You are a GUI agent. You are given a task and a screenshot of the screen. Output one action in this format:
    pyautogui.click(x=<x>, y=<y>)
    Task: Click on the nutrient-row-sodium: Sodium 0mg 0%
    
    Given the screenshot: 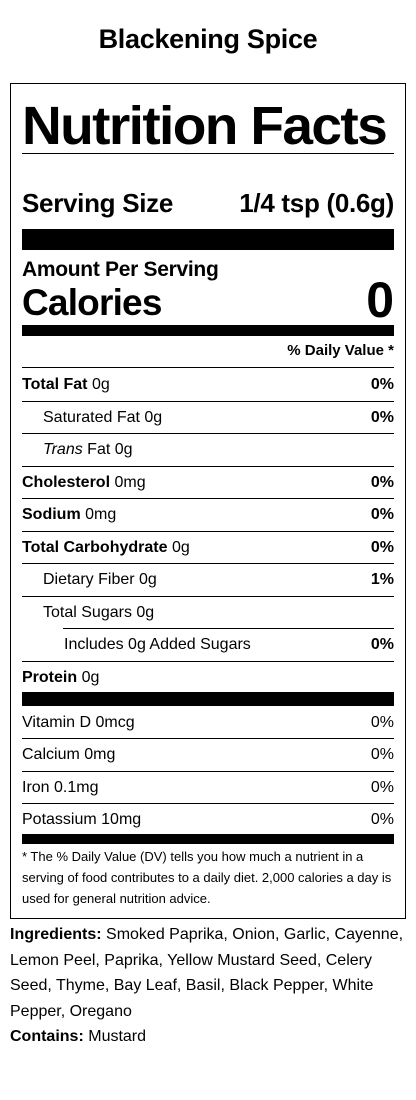 What is the action you would take?
    pyautogui.click(x=208, y=515)
    